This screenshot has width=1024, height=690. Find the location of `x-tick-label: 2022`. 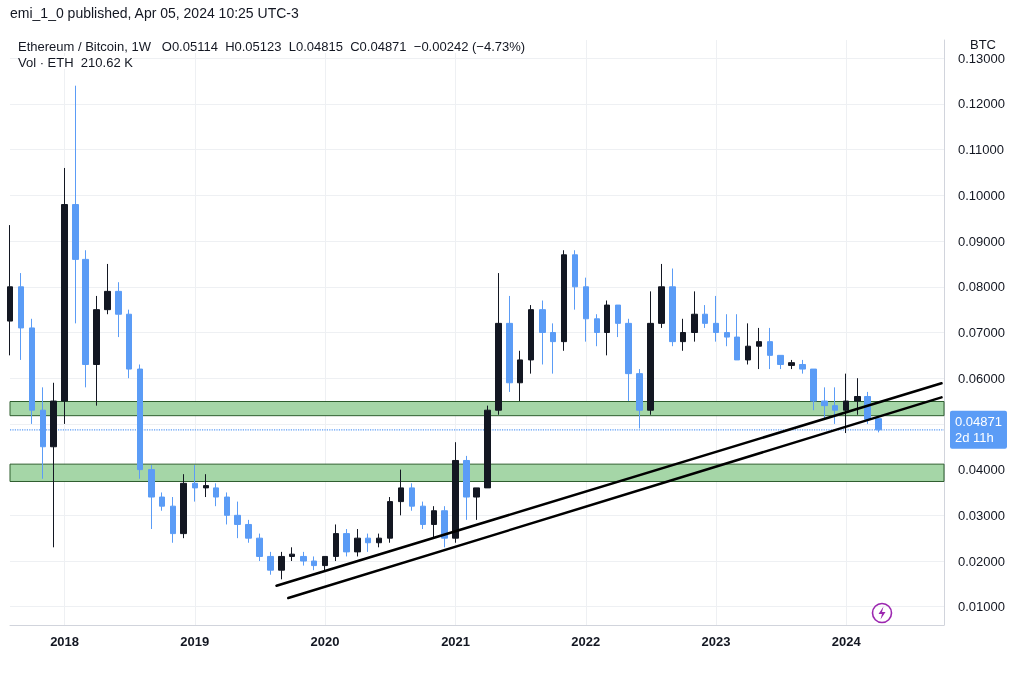

x-tick-label: 2022 is located at coordinates (586, 641).